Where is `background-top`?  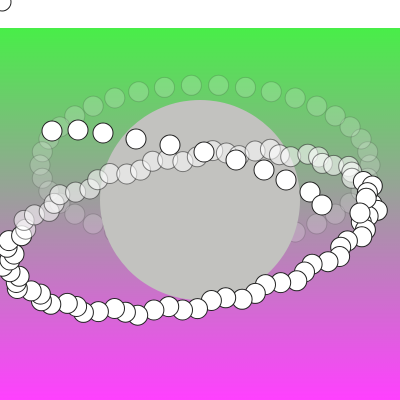 background-top is located at coordinates (200, 14).